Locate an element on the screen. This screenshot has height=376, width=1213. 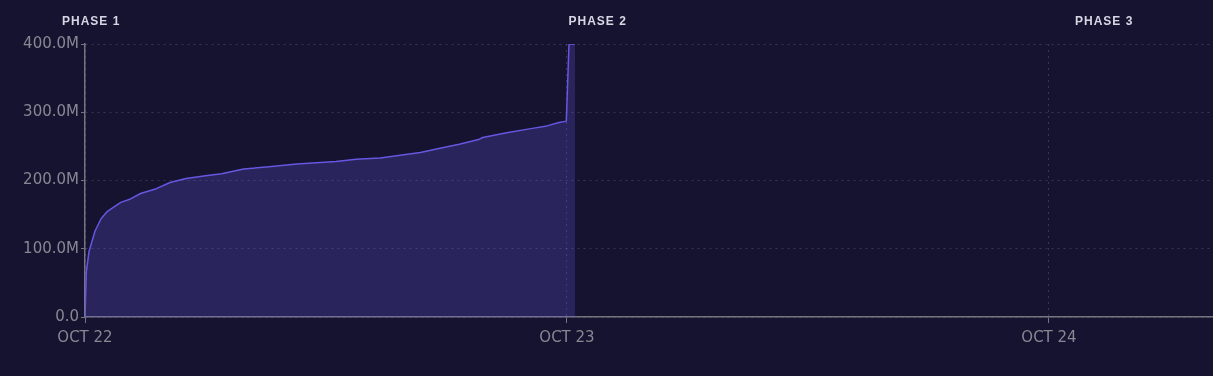
text: PHASE 2 is located at coordinates (597, 21).